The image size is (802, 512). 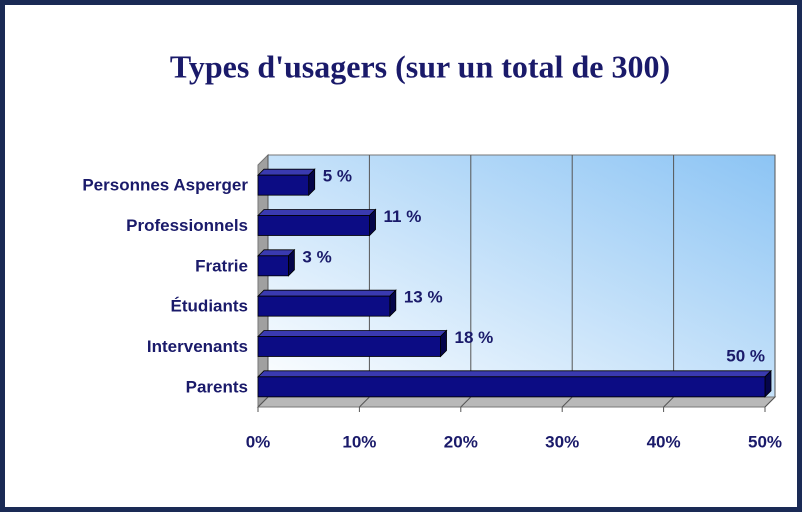 What do you see at coordinates (562, 441) in the screenshot?
I see `x-tick-label: 30%` at bounding box center [562, 441].